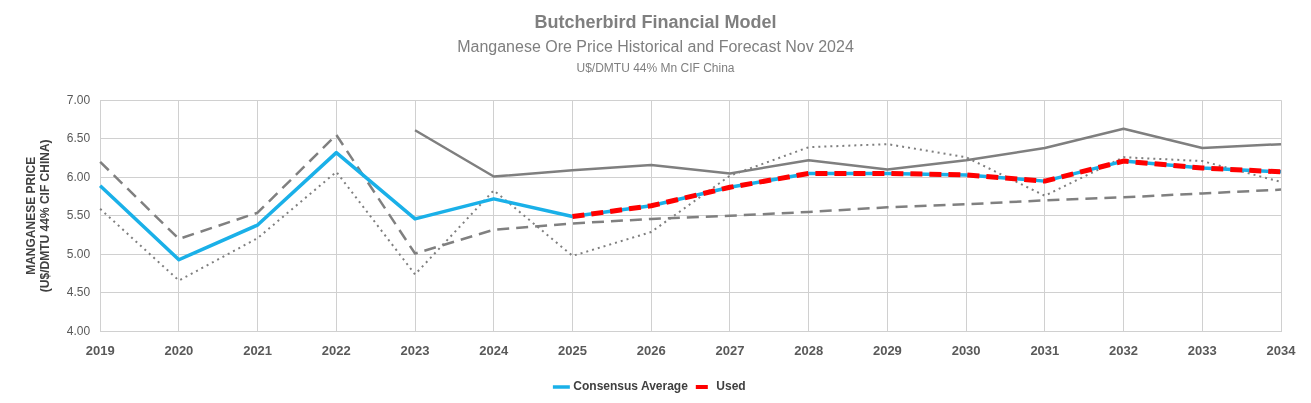 This screenshot has width=1311, height=403. What do you see at coordinates (1045, 350) in the screenshot?
I see `x-tick-label: 2031` at bounding box center [1045, 350].